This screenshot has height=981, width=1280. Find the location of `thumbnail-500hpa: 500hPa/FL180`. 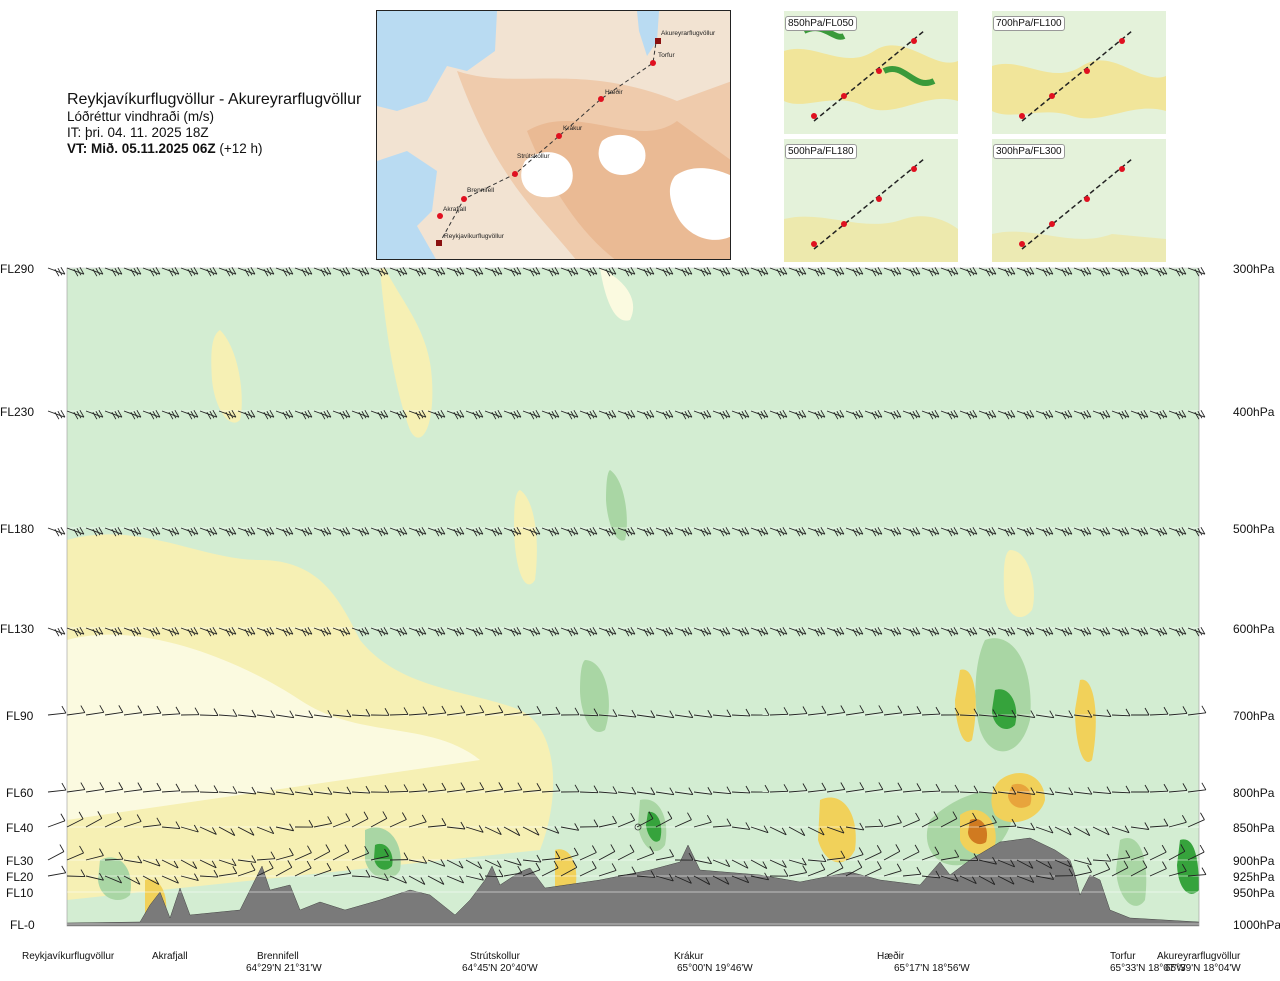

thumbnail-500hpa: 500hPa/FL180 is located at coordinates (871, 200).